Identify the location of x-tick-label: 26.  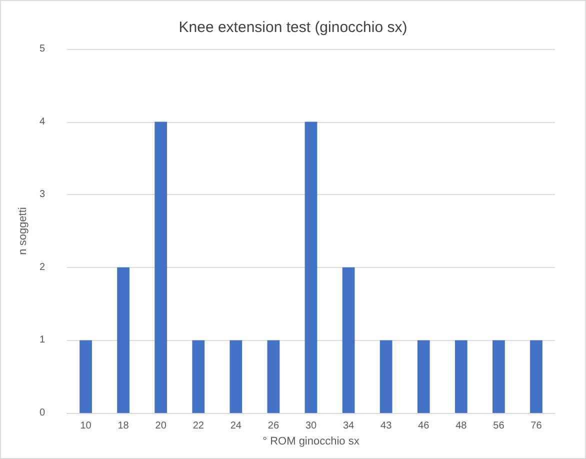
(274, 426).